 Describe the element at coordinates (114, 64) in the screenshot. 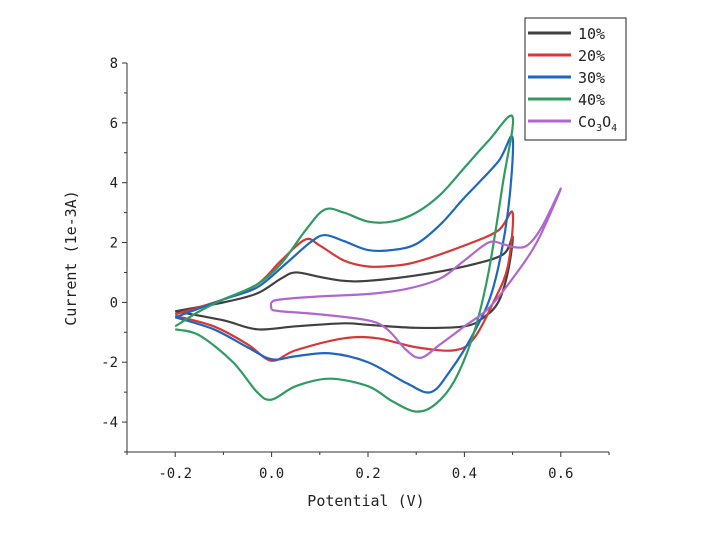

I see `y-tick-label: 8` at that location.